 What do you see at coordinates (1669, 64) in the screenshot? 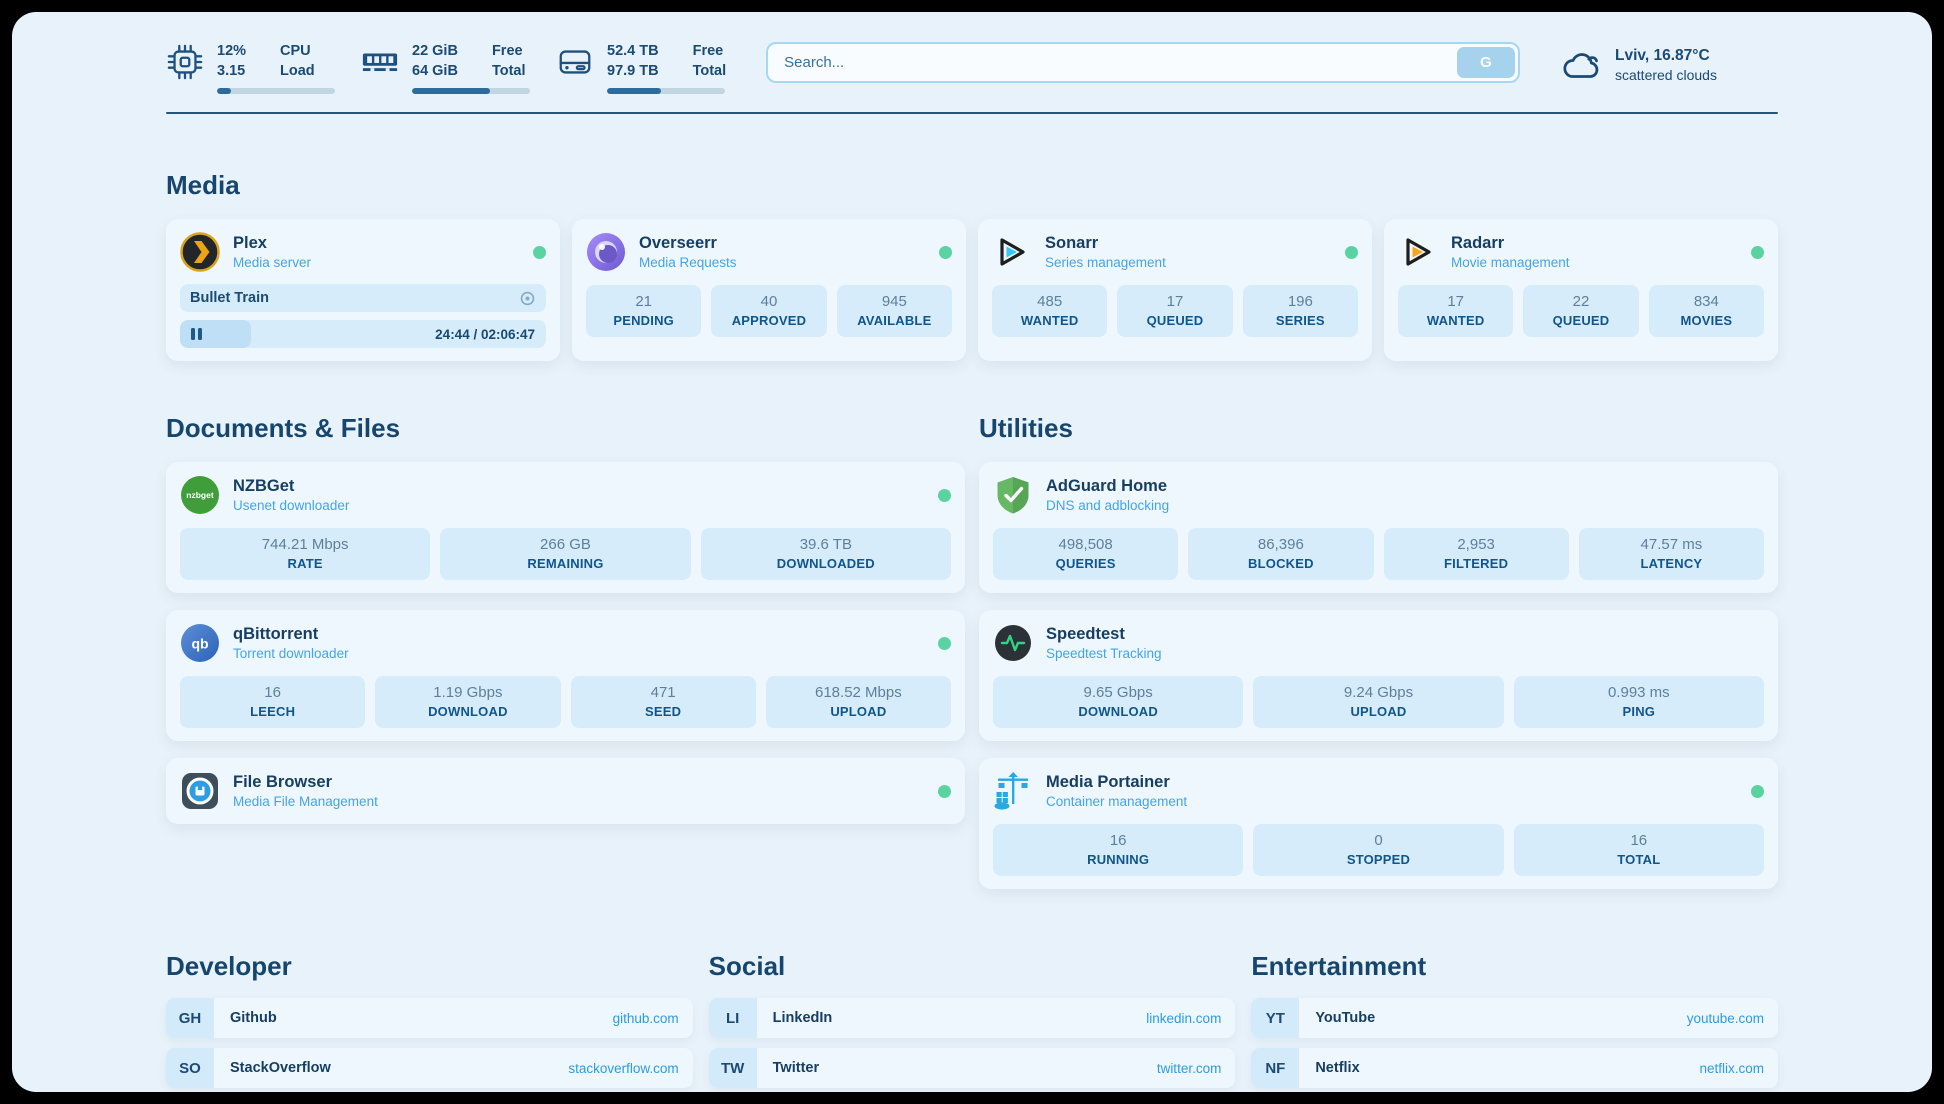
I see `weather-widget: Lviv, 16.87°C scattered clouds` at bounding box center [1669, 64].